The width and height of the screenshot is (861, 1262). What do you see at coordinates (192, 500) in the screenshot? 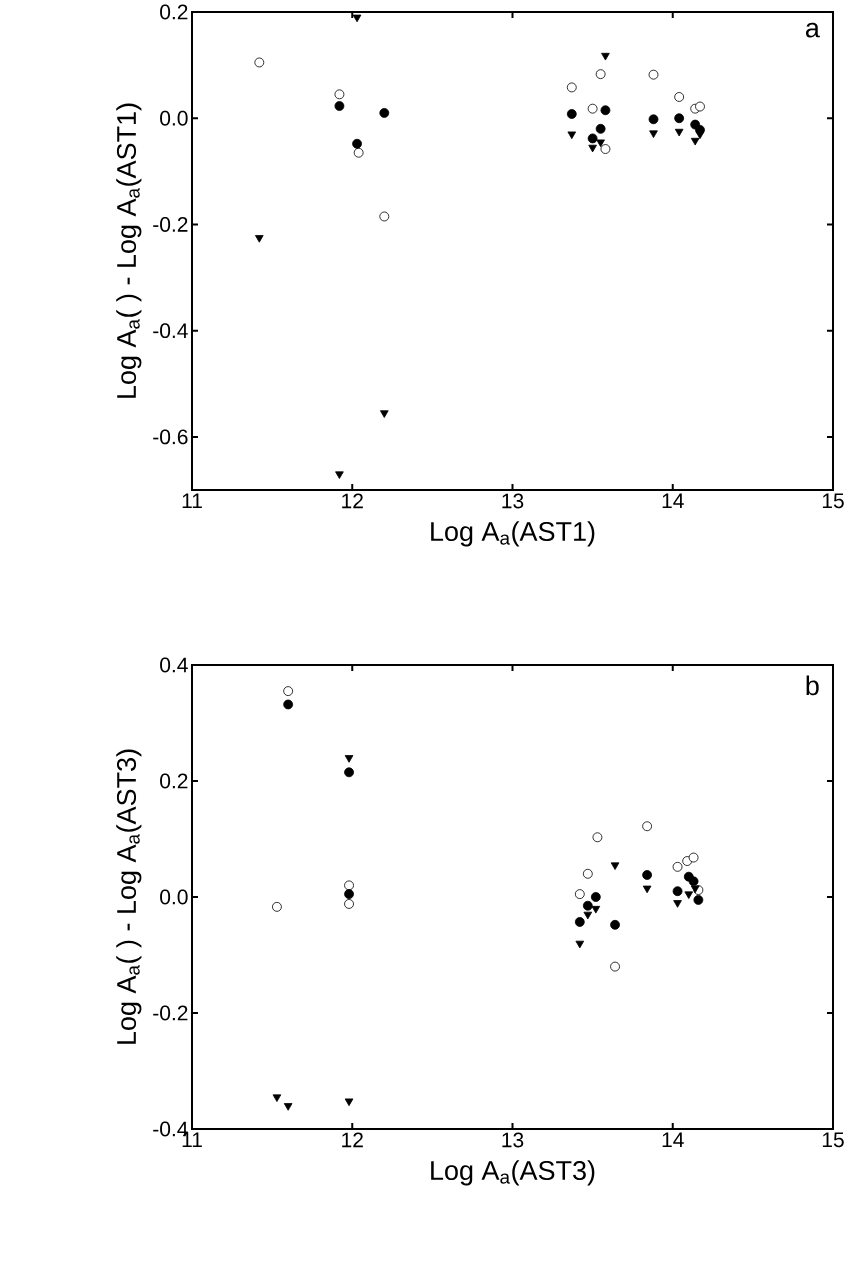
I see `x-tick-label: 11` at bounding box center [192, 500].